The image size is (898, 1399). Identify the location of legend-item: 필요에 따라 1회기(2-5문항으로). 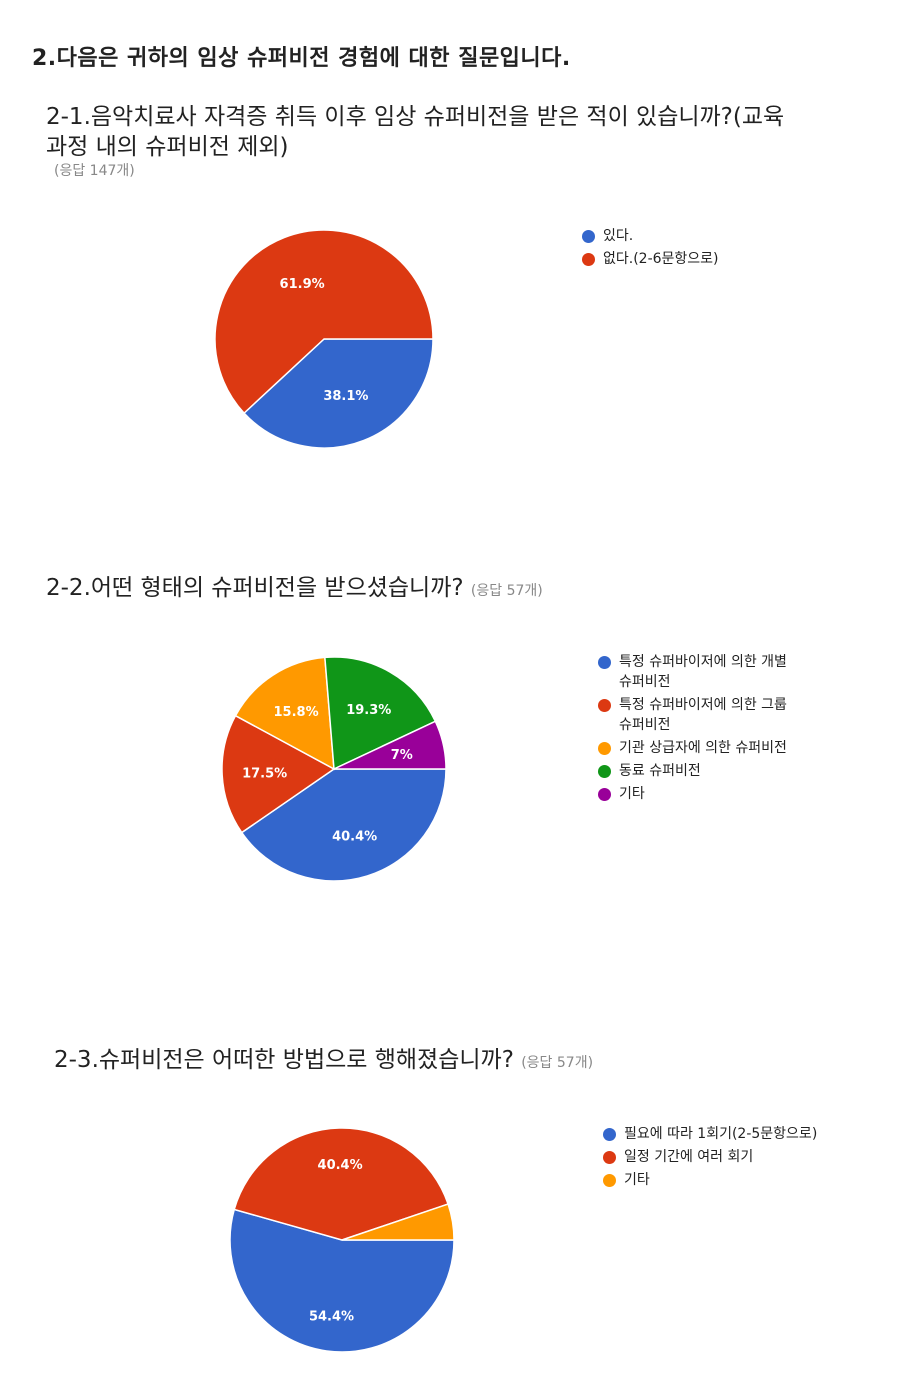
(748, 1134).